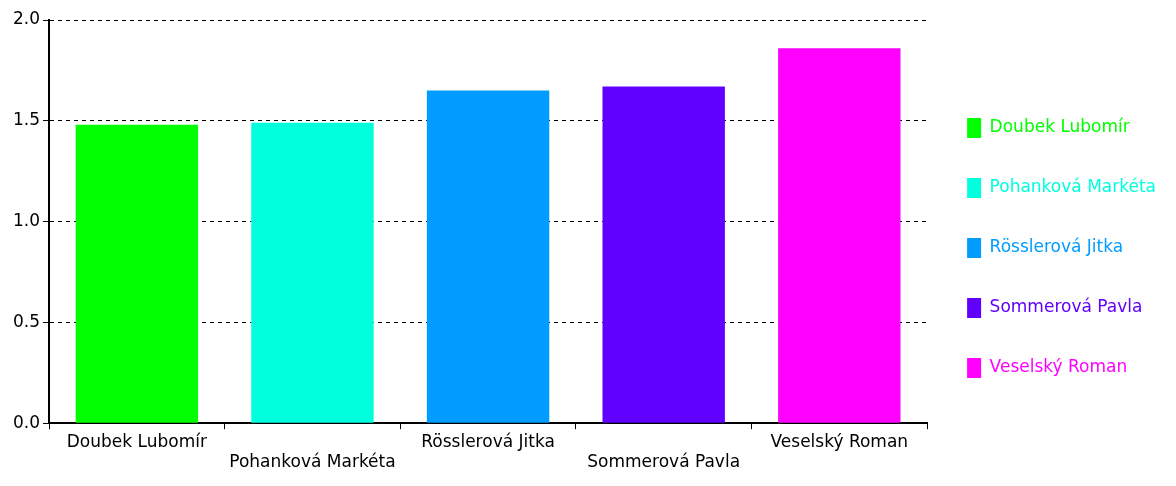 The height and width of the screenshot is (486, 1176). I want to click on y-tick-label: 1.5, so click(26, 119).